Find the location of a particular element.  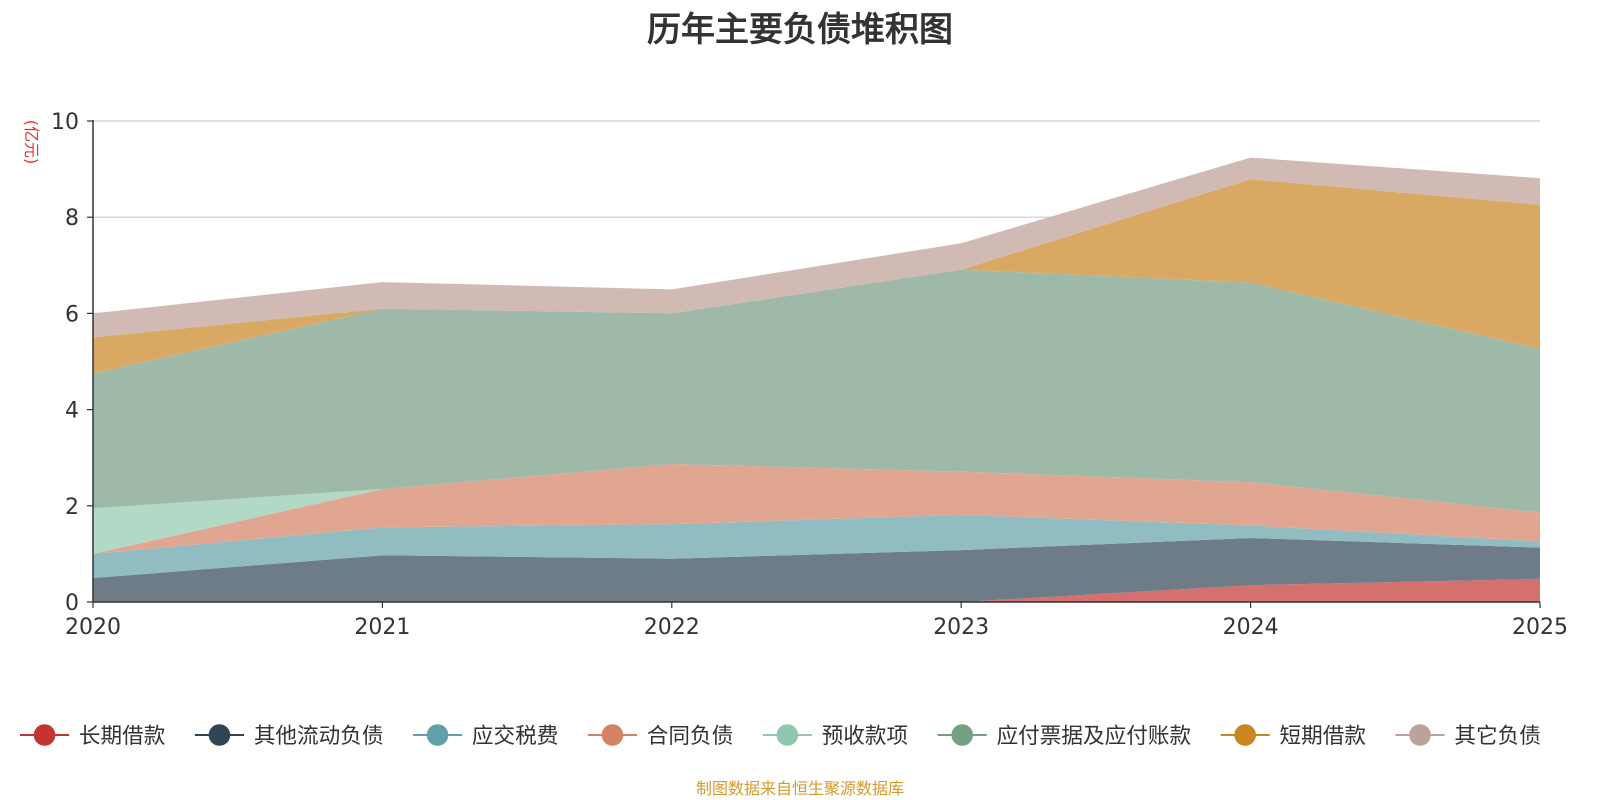

x-tick-label: 2022 is located at coordinates (672, 627).